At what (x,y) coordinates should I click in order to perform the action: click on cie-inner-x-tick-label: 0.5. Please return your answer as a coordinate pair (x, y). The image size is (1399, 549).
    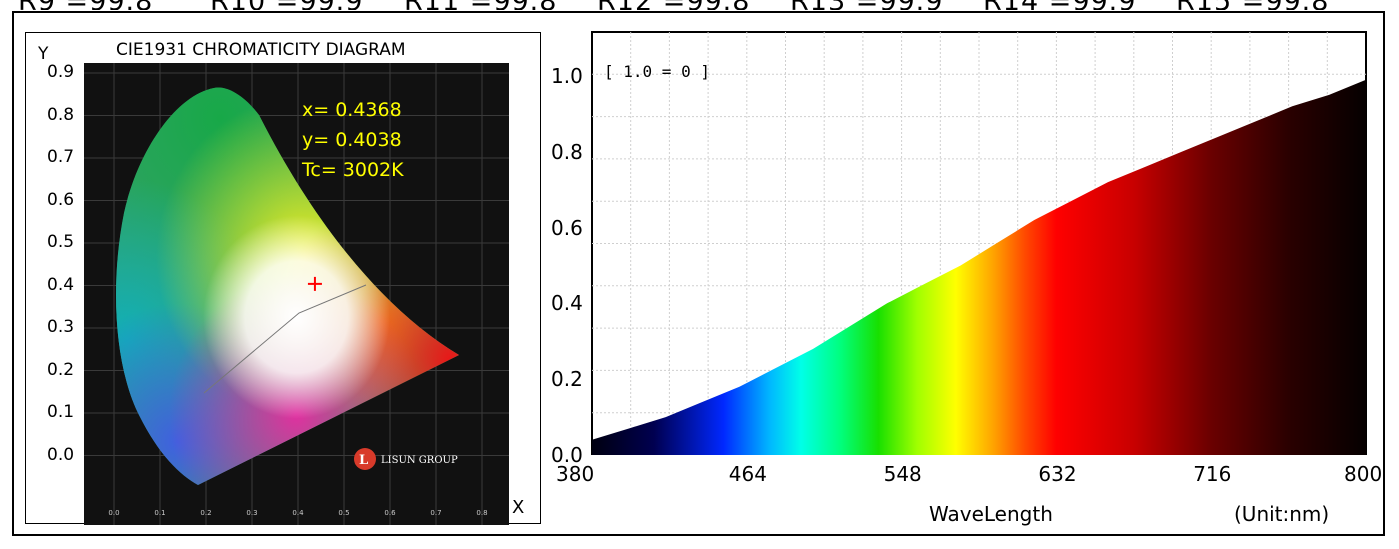
    Looking at the image, I should click on (343, 513).